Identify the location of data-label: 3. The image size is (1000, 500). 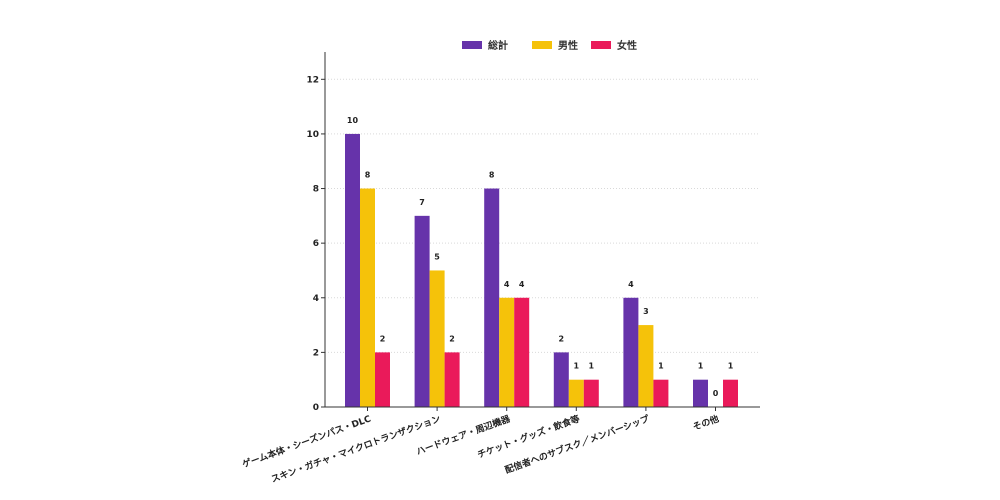
(646, 311).